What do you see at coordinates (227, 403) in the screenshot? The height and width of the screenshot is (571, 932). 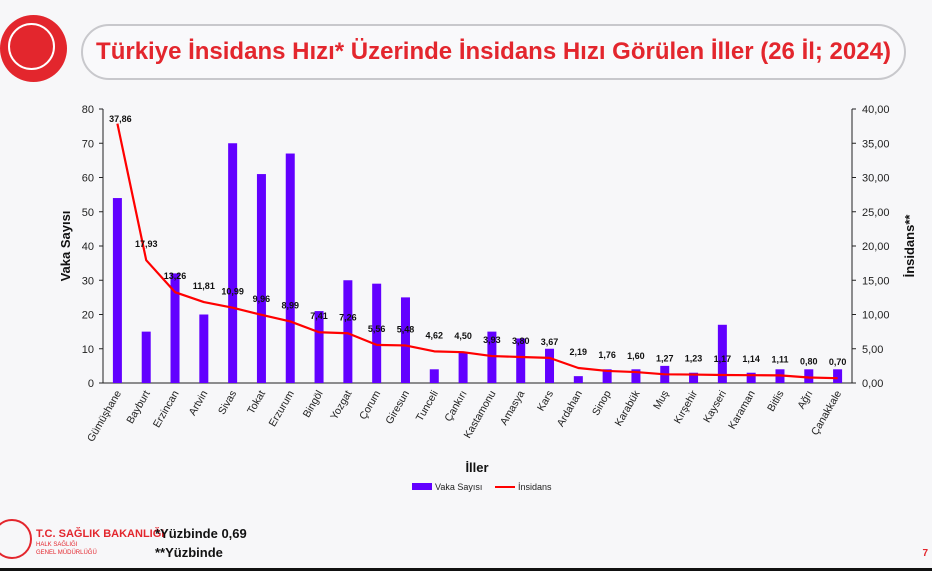 I see `x-tick-label: Sivas` at bounding box center [227, 403].